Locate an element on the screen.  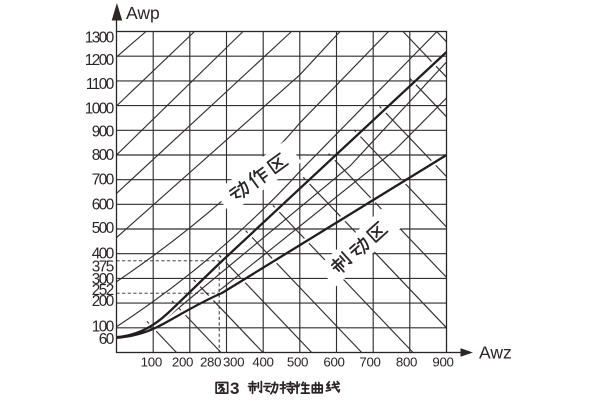
svg-text: 1200 is located at coordinates (99, 60).